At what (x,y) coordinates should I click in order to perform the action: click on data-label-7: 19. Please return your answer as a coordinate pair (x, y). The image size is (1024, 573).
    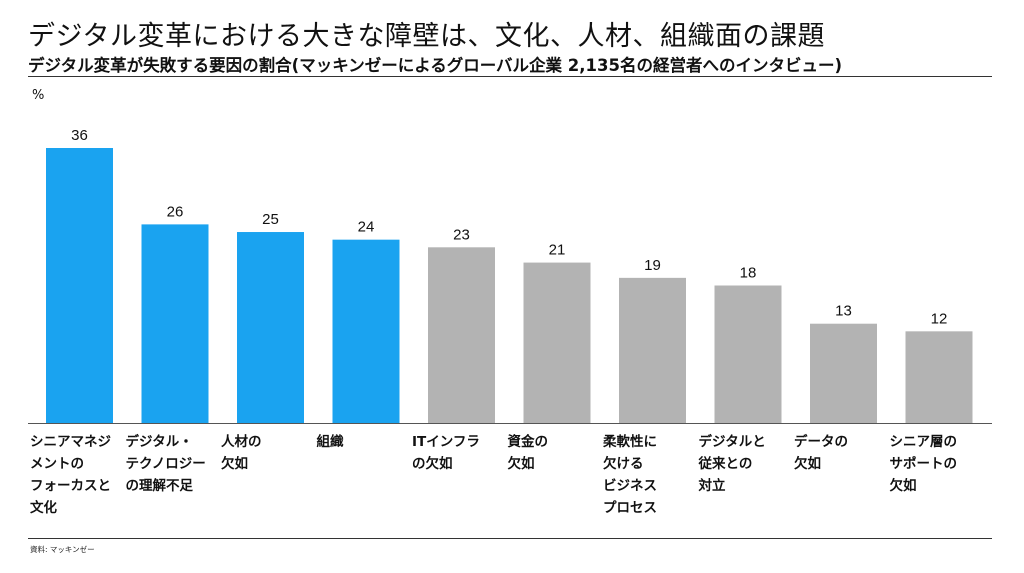
    Looking at the image, I should click on (652, 265).